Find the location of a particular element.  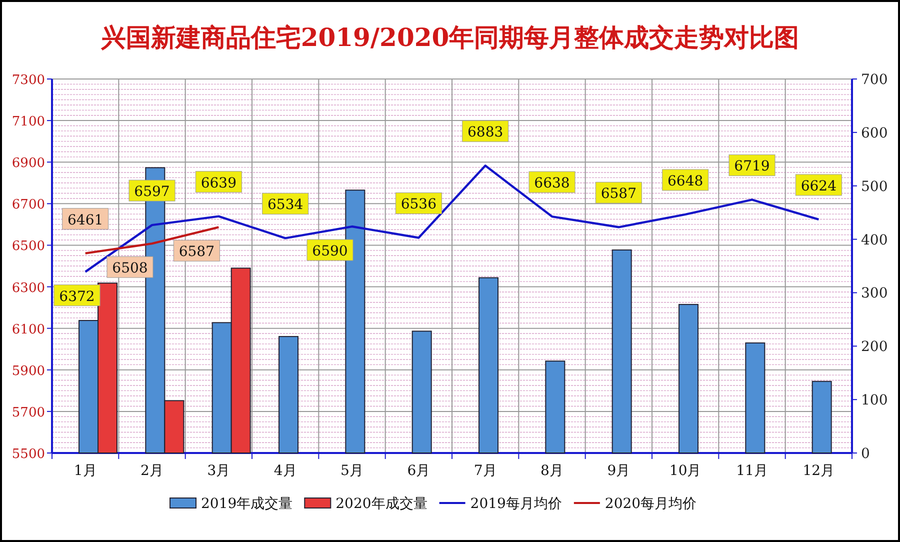

data-label: 6372 is located at coordinates (77, 296).